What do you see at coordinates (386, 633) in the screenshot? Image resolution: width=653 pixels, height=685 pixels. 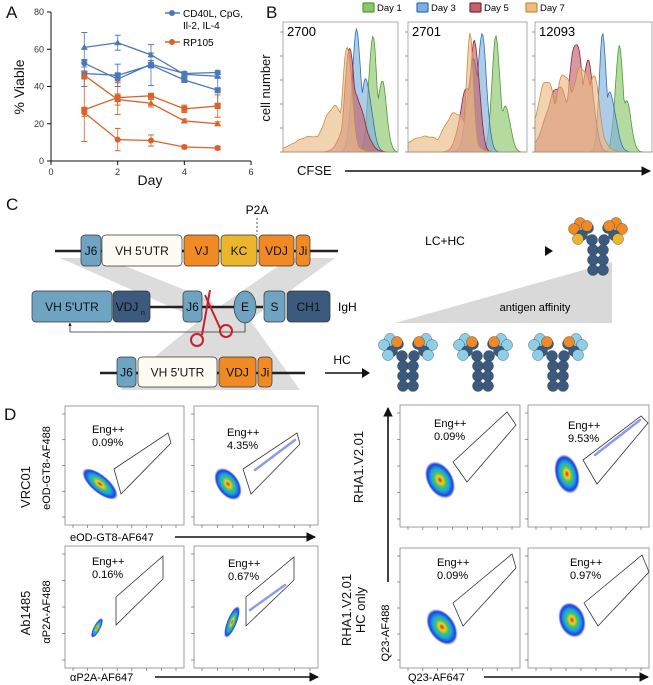 I see `y-axis-label: Q23-AF488` at bounding box center [386, 633].